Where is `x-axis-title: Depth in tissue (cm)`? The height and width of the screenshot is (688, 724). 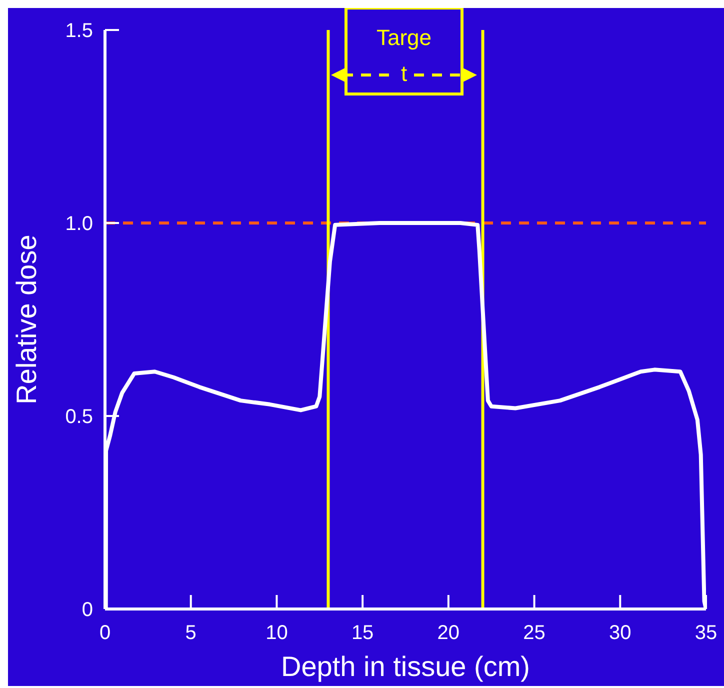
x-axis-title: Depth in tissue (cm) is located at coordinates (405, 666).